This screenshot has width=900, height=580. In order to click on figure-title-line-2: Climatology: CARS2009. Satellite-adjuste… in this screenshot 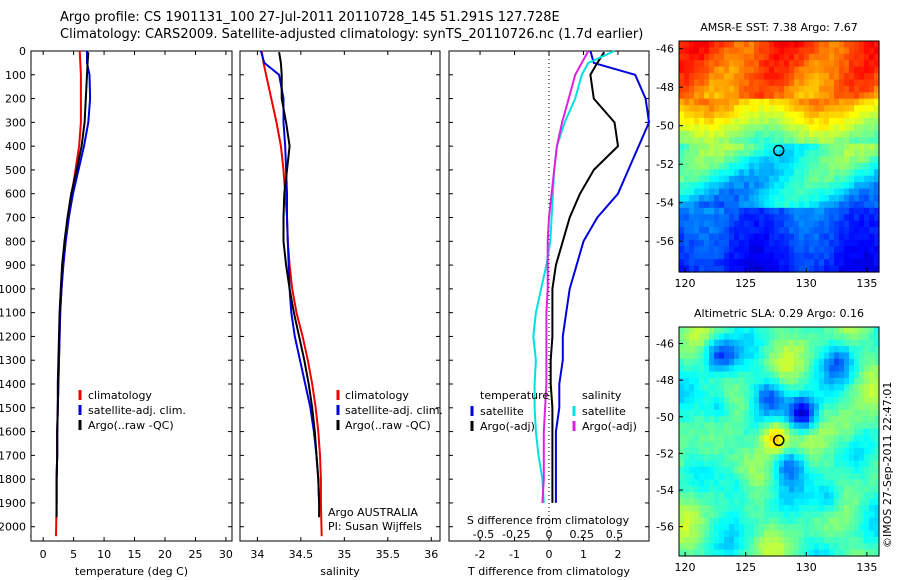, I will do `click(352, 34)`.